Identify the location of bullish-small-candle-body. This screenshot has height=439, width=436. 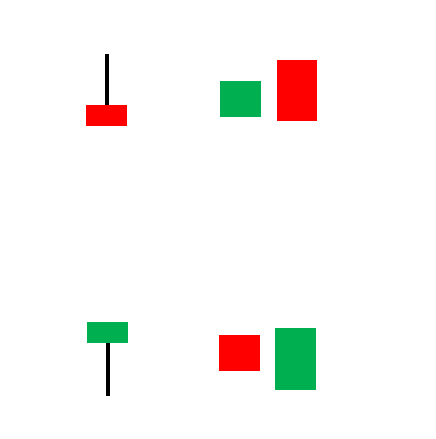
(240, 99).